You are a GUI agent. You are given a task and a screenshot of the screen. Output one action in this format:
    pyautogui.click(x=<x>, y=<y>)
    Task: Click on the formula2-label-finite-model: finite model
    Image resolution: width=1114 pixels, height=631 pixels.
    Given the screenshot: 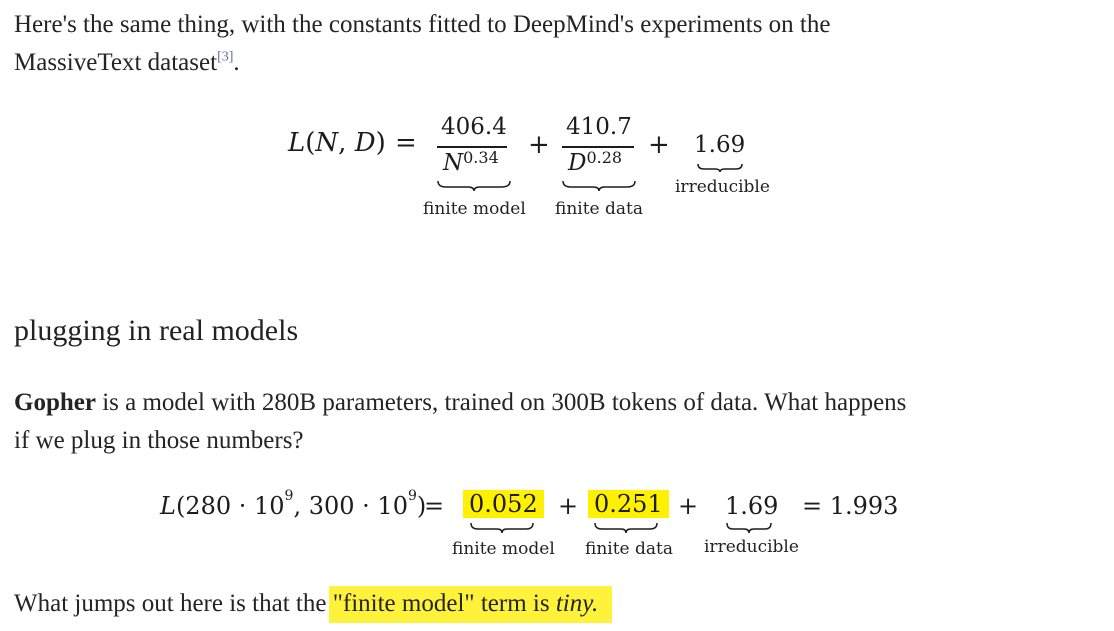 What is the action you would take?
    pyautogui.click(x=503, y=549)
    